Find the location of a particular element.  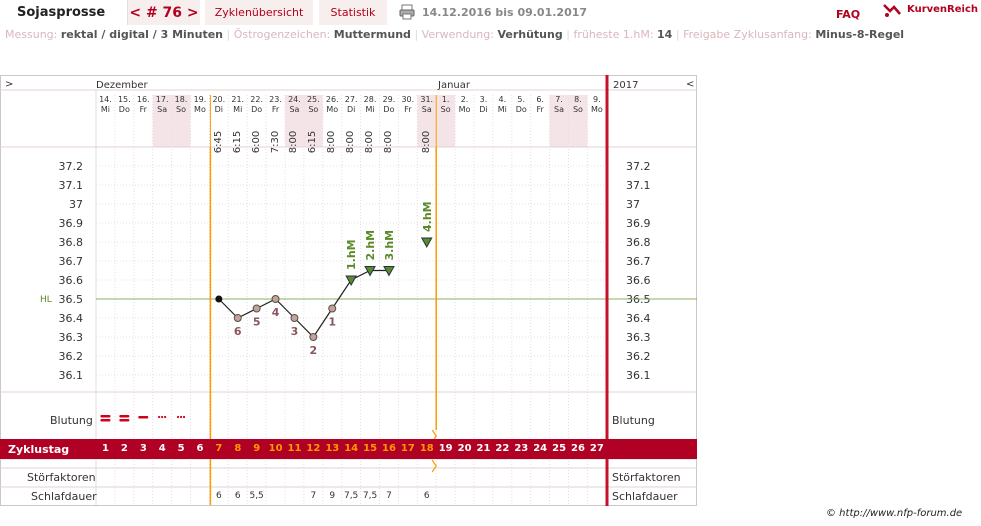

sleep-value: 7 is located at coordinates (389, 496).